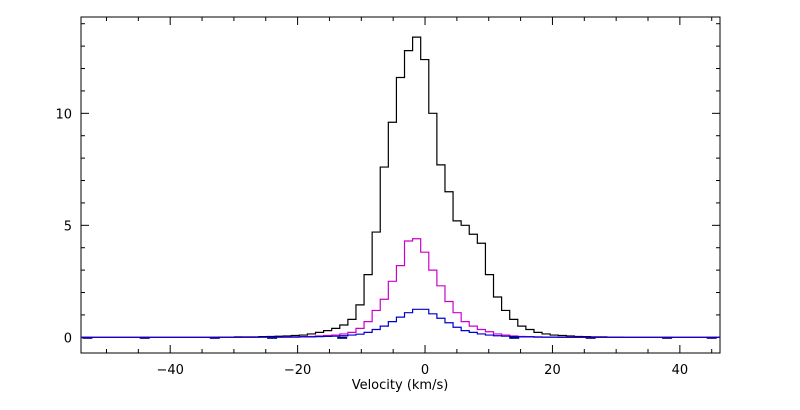 The width and height of the screenshot is (800, 410). Describe the element at coordinates (680, 370) in the screenshot. I see `x-tick-label: 40` at that location.